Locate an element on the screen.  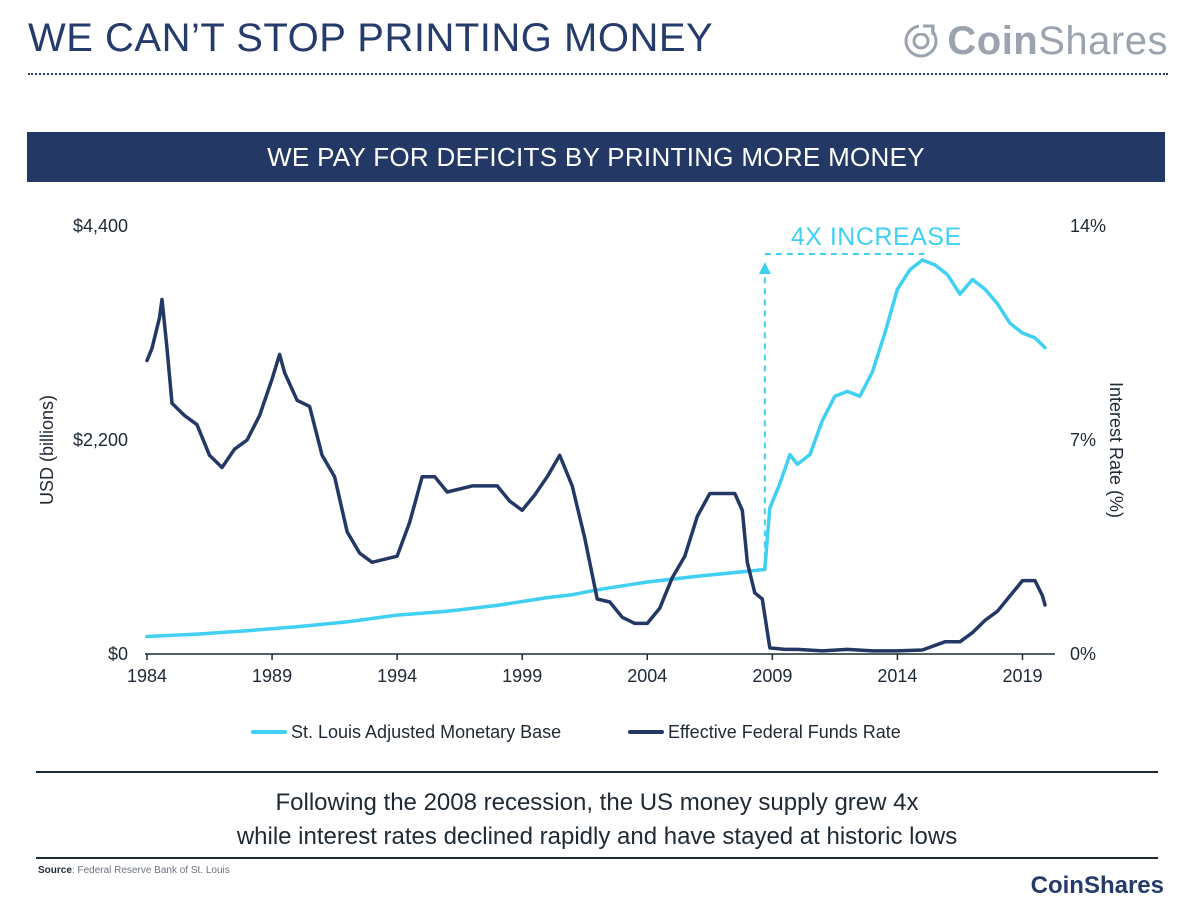
source-text: : Federal Reserve Bank of St. Louis is located at coordinates (150, 870).